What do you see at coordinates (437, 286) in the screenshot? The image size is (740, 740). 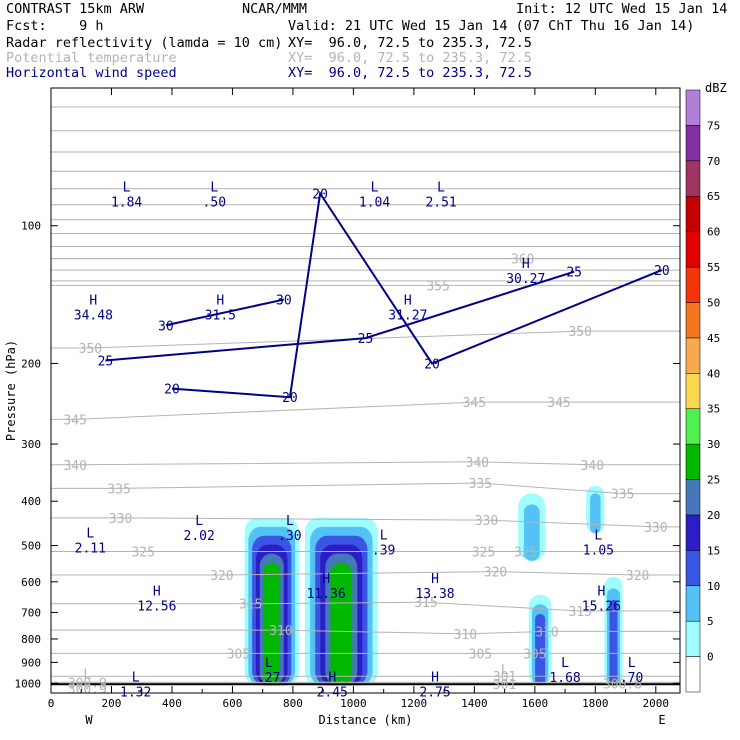 I see `theta-contour-label: 355` at bounding box center [437, 286].